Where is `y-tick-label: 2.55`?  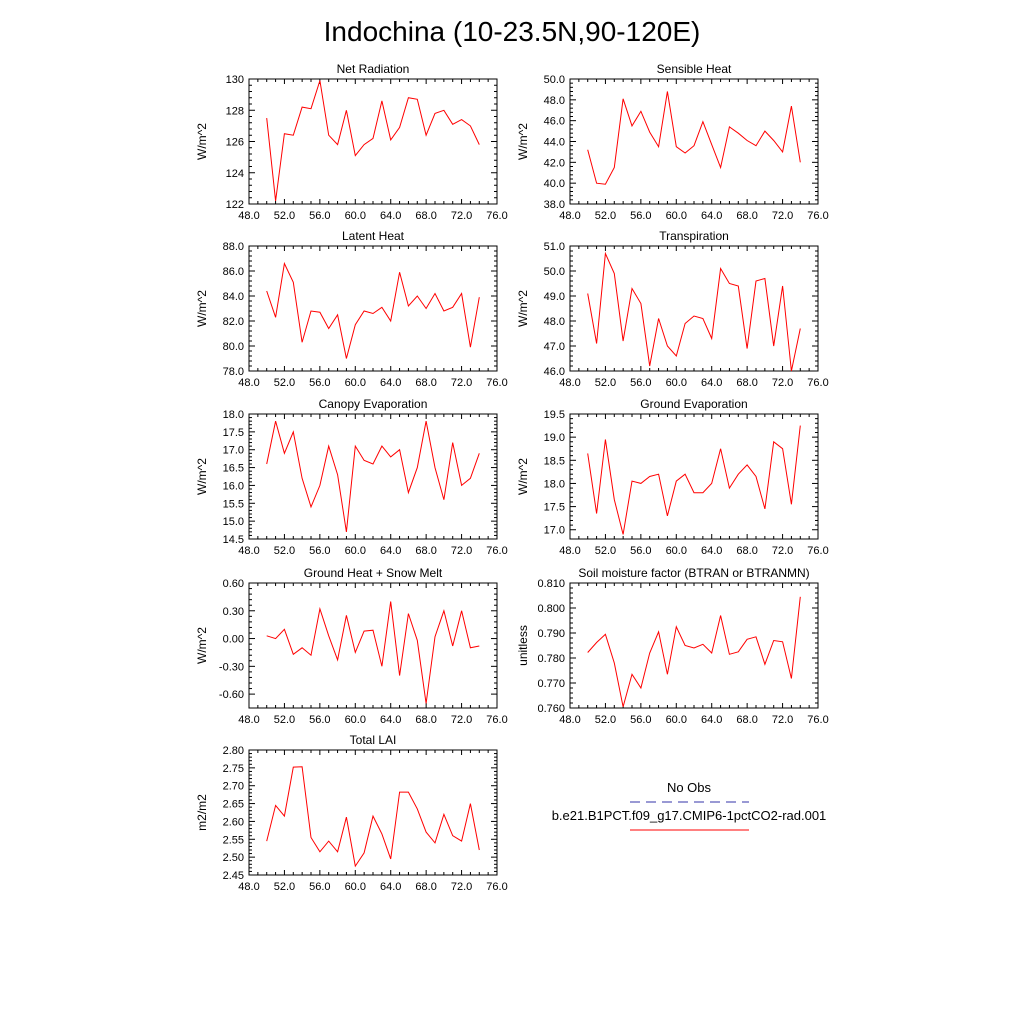
y-tick-label: 2.55 is located at coordinates (233, 840).